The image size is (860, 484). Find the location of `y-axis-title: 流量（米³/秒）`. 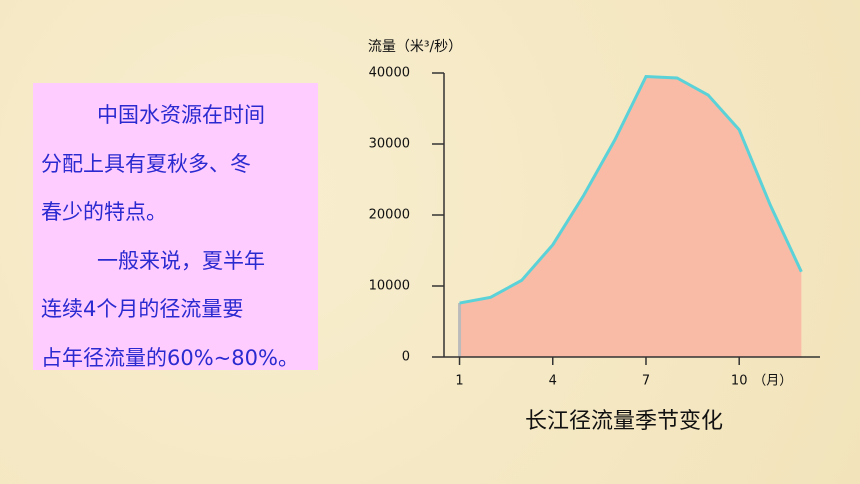

y-axis-title: 流量（米³/秒） is located at coordinates (415, 47).